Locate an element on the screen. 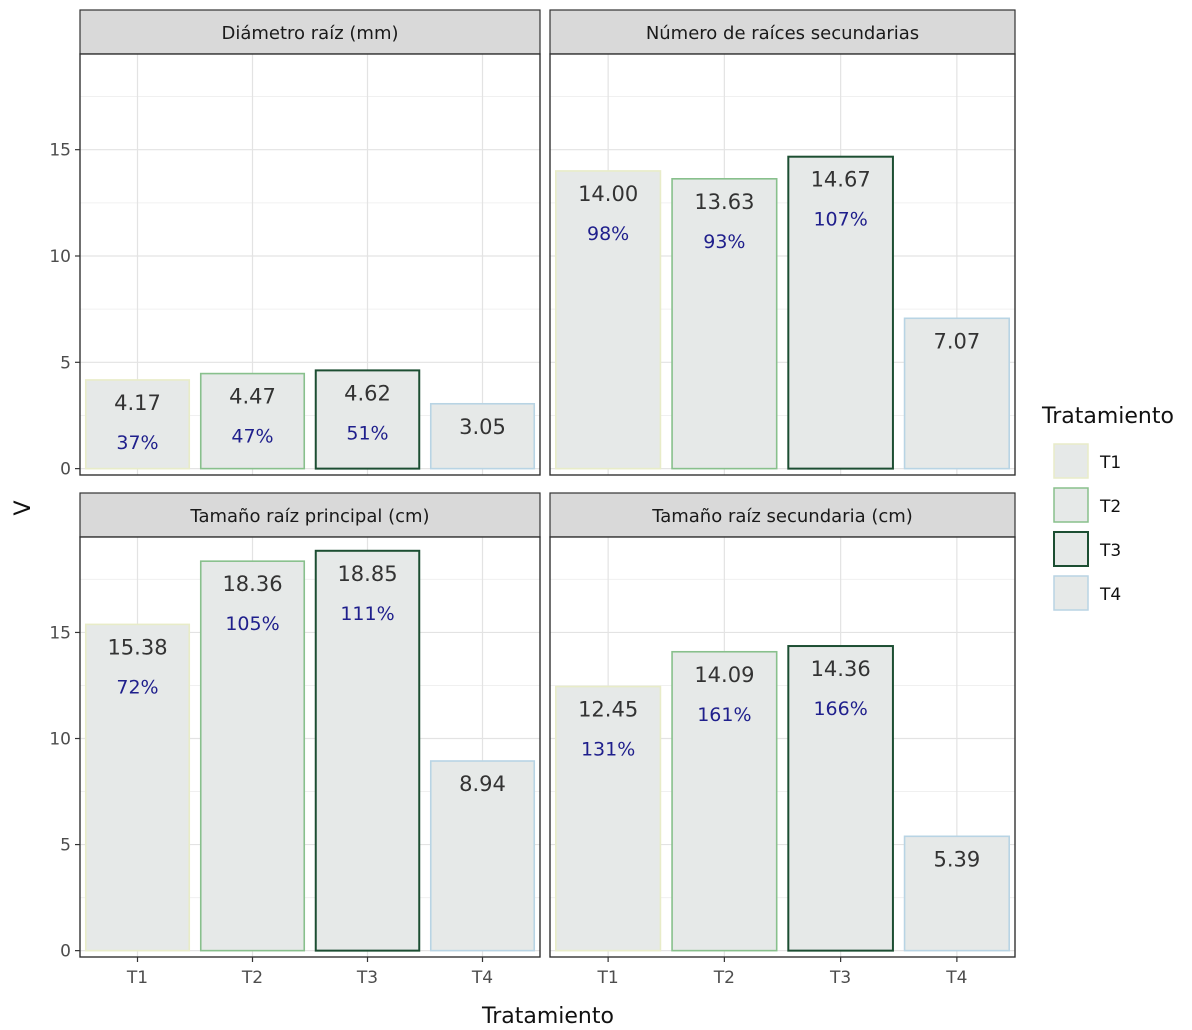 This screenshot has width=1192, height=1030. value-label: 7.07 is located at coordinates (956, 341).